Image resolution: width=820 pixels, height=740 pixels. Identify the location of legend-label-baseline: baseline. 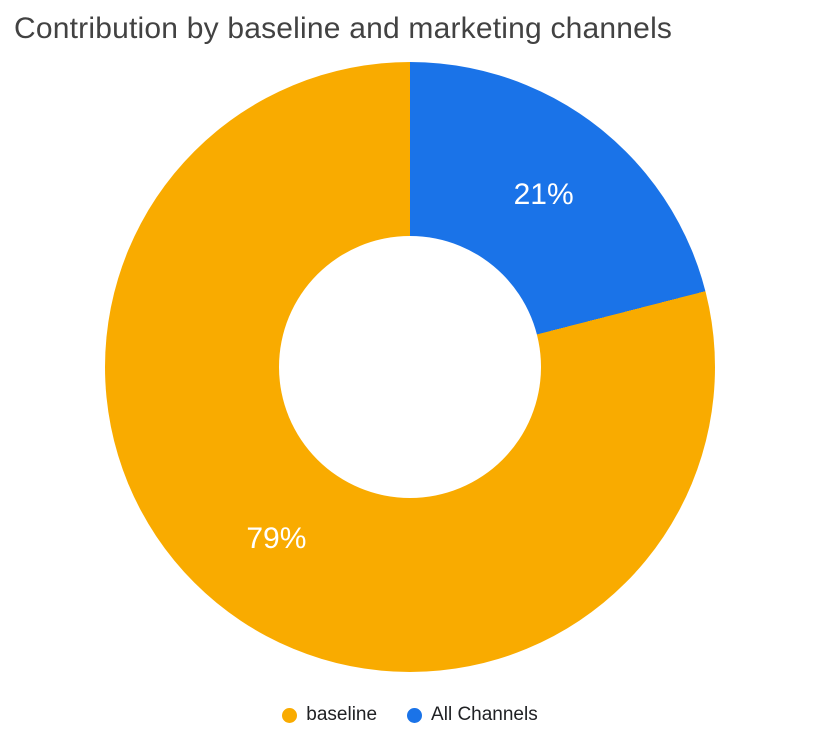
(342, 714).